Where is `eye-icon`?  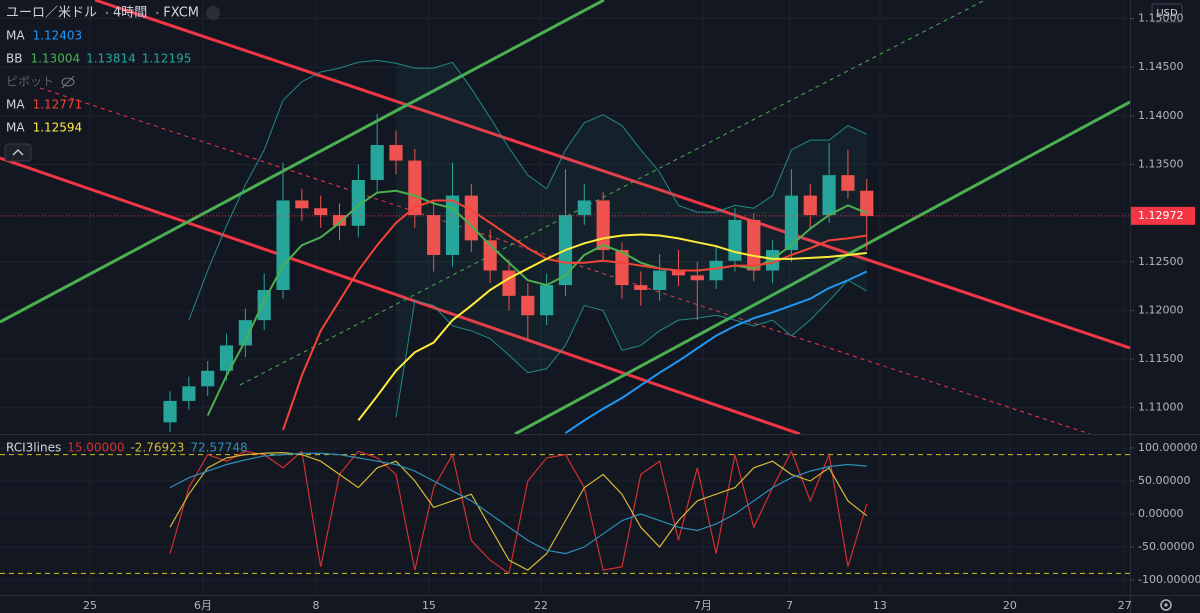 eye-icon is located at coordinates (68, 82).